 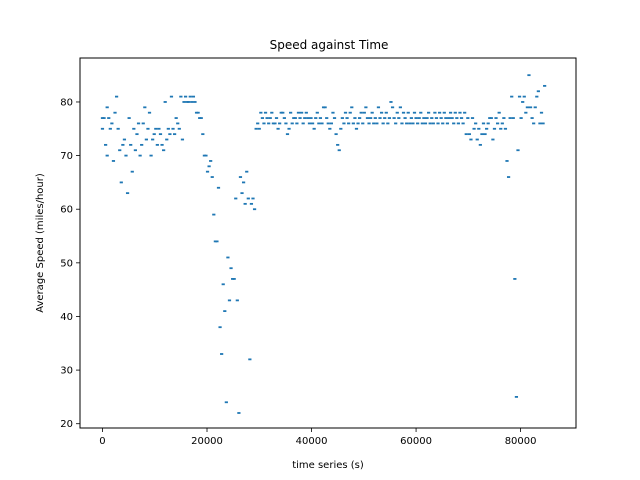 I want to click on y-tick-label: 70, so click(x=66, y=156).